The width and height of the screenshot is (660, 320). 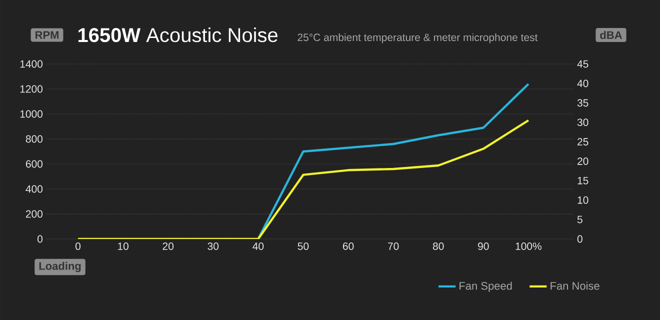 What do you see at coordinates (303, 246) in the screenshot?
I see `x-tick-label: 50` at bounding box center [303, 246].